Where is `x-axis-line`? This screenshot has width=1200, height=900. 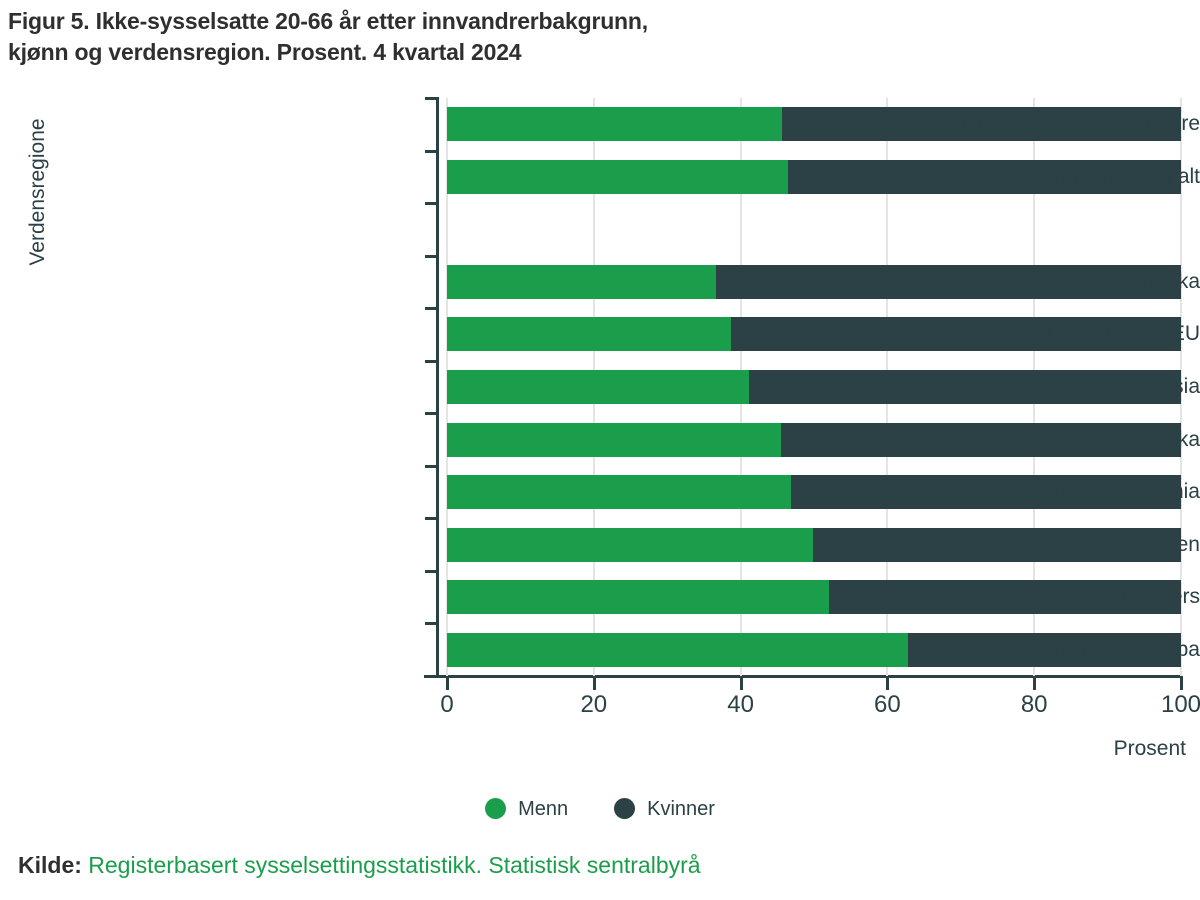
x-axis-line is located at coordinates (803, 676).